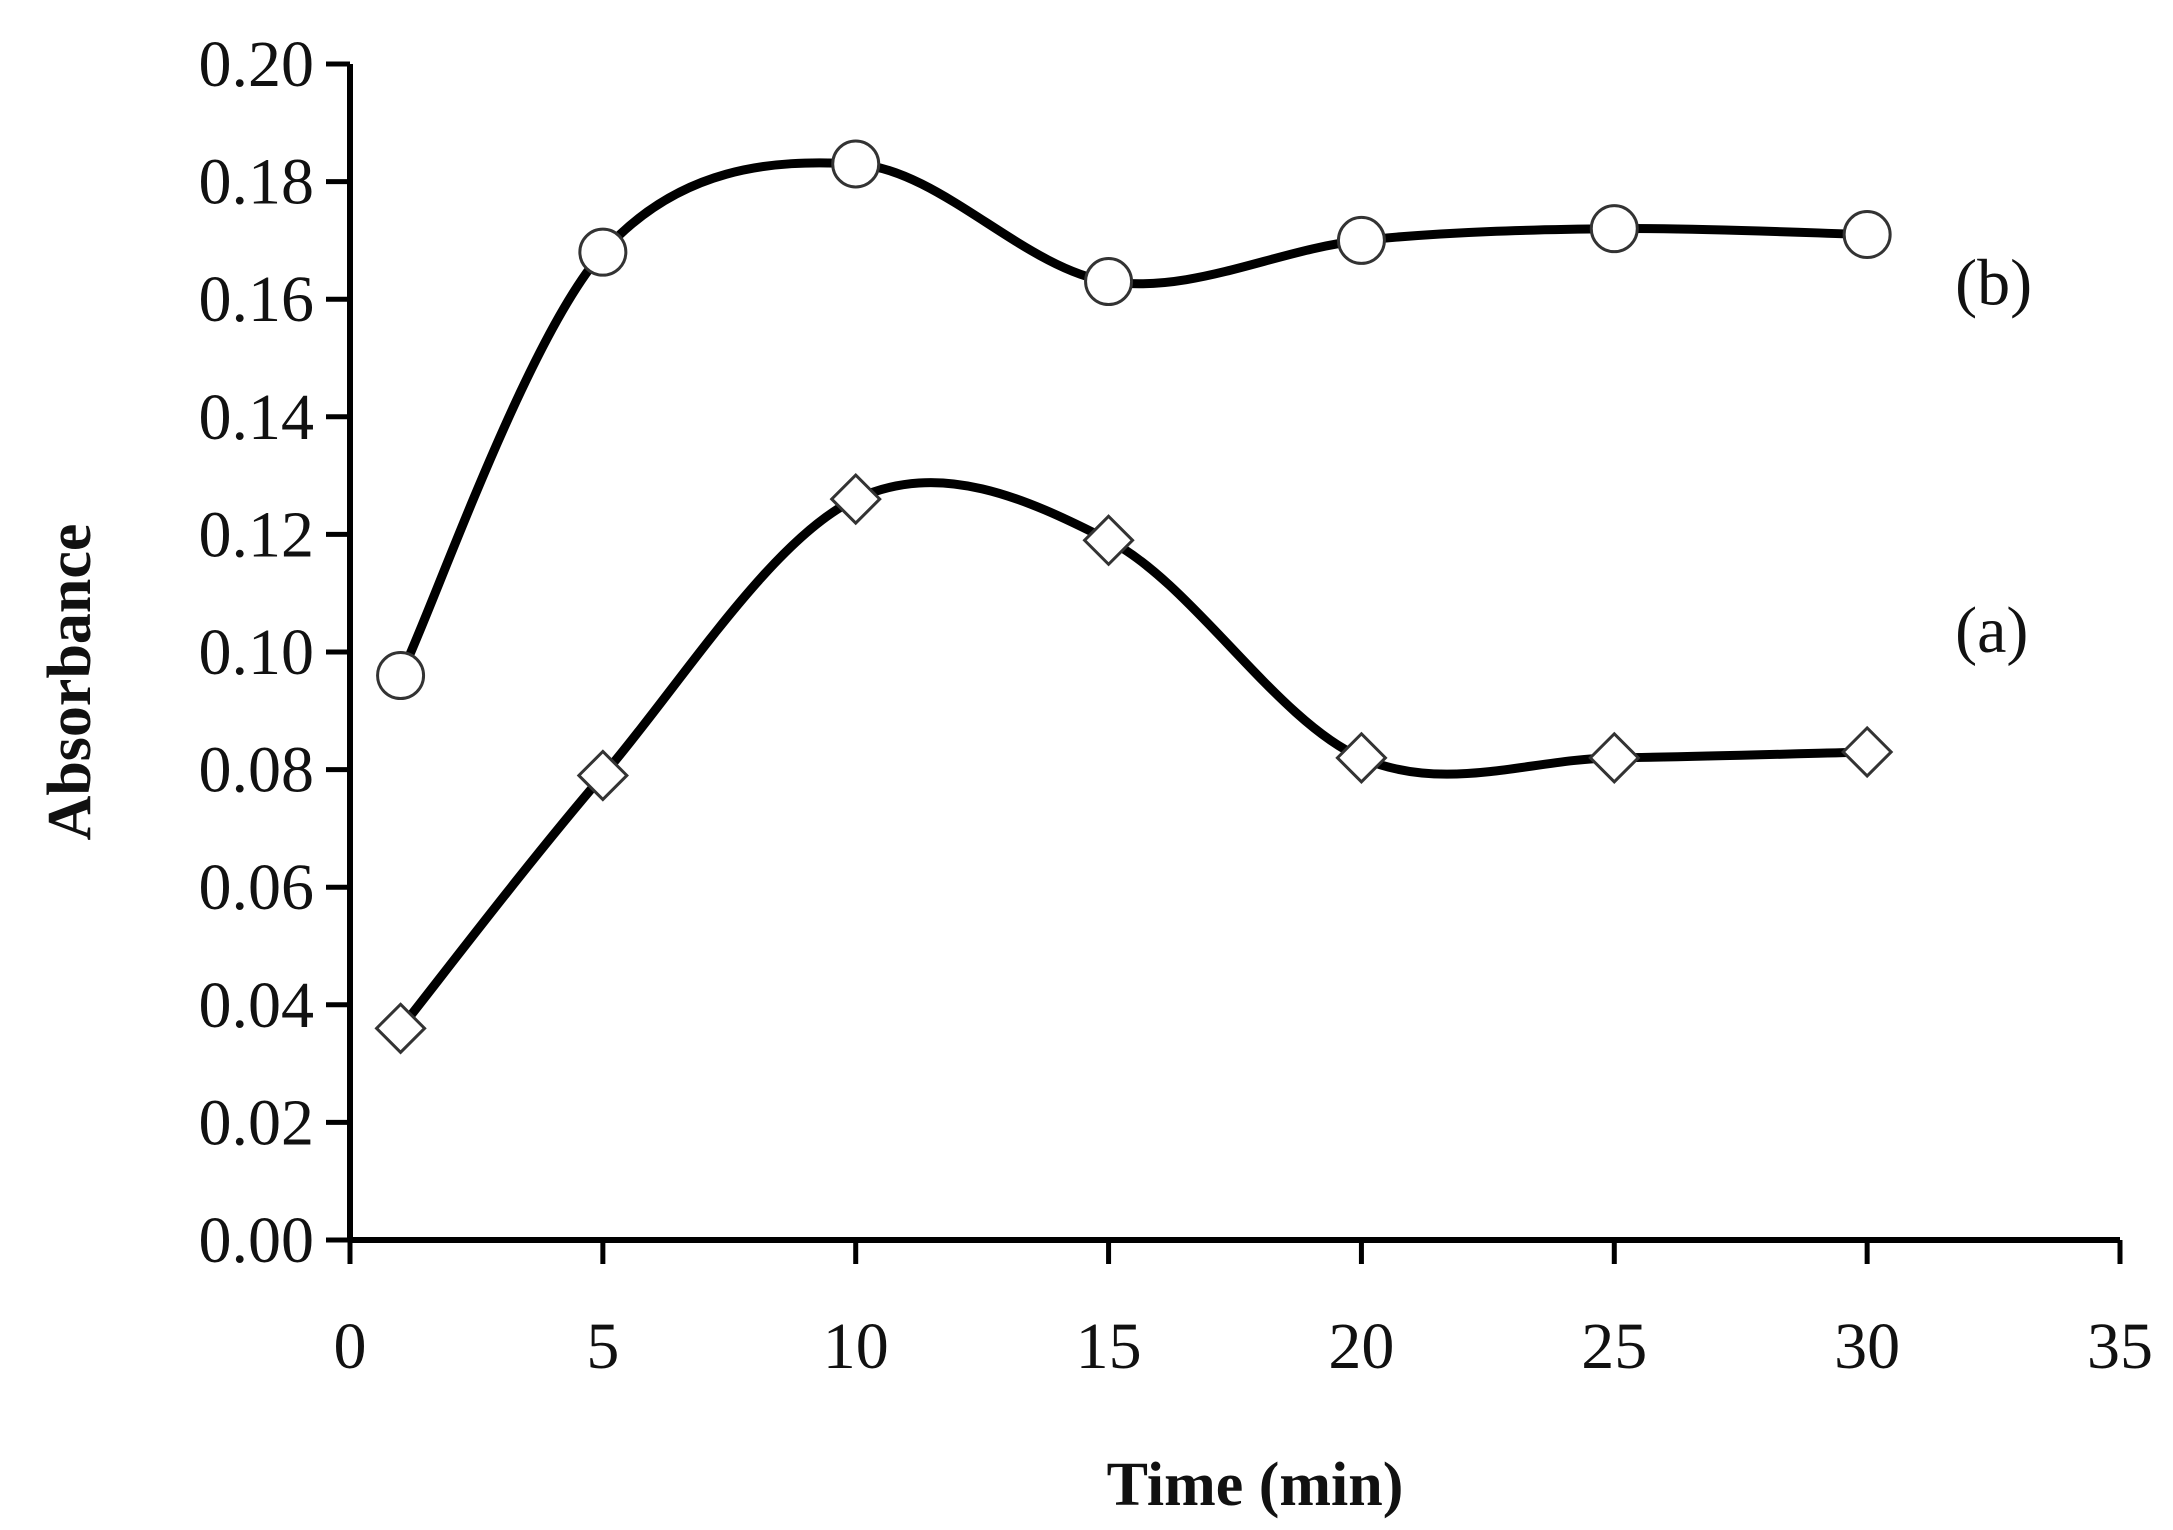 The width and height of the screenshot is (2173, 1530). Describe the element at coordinates (1255, 1485) in the screenshot. I see `x-axis-title: Time (min)` at that location.